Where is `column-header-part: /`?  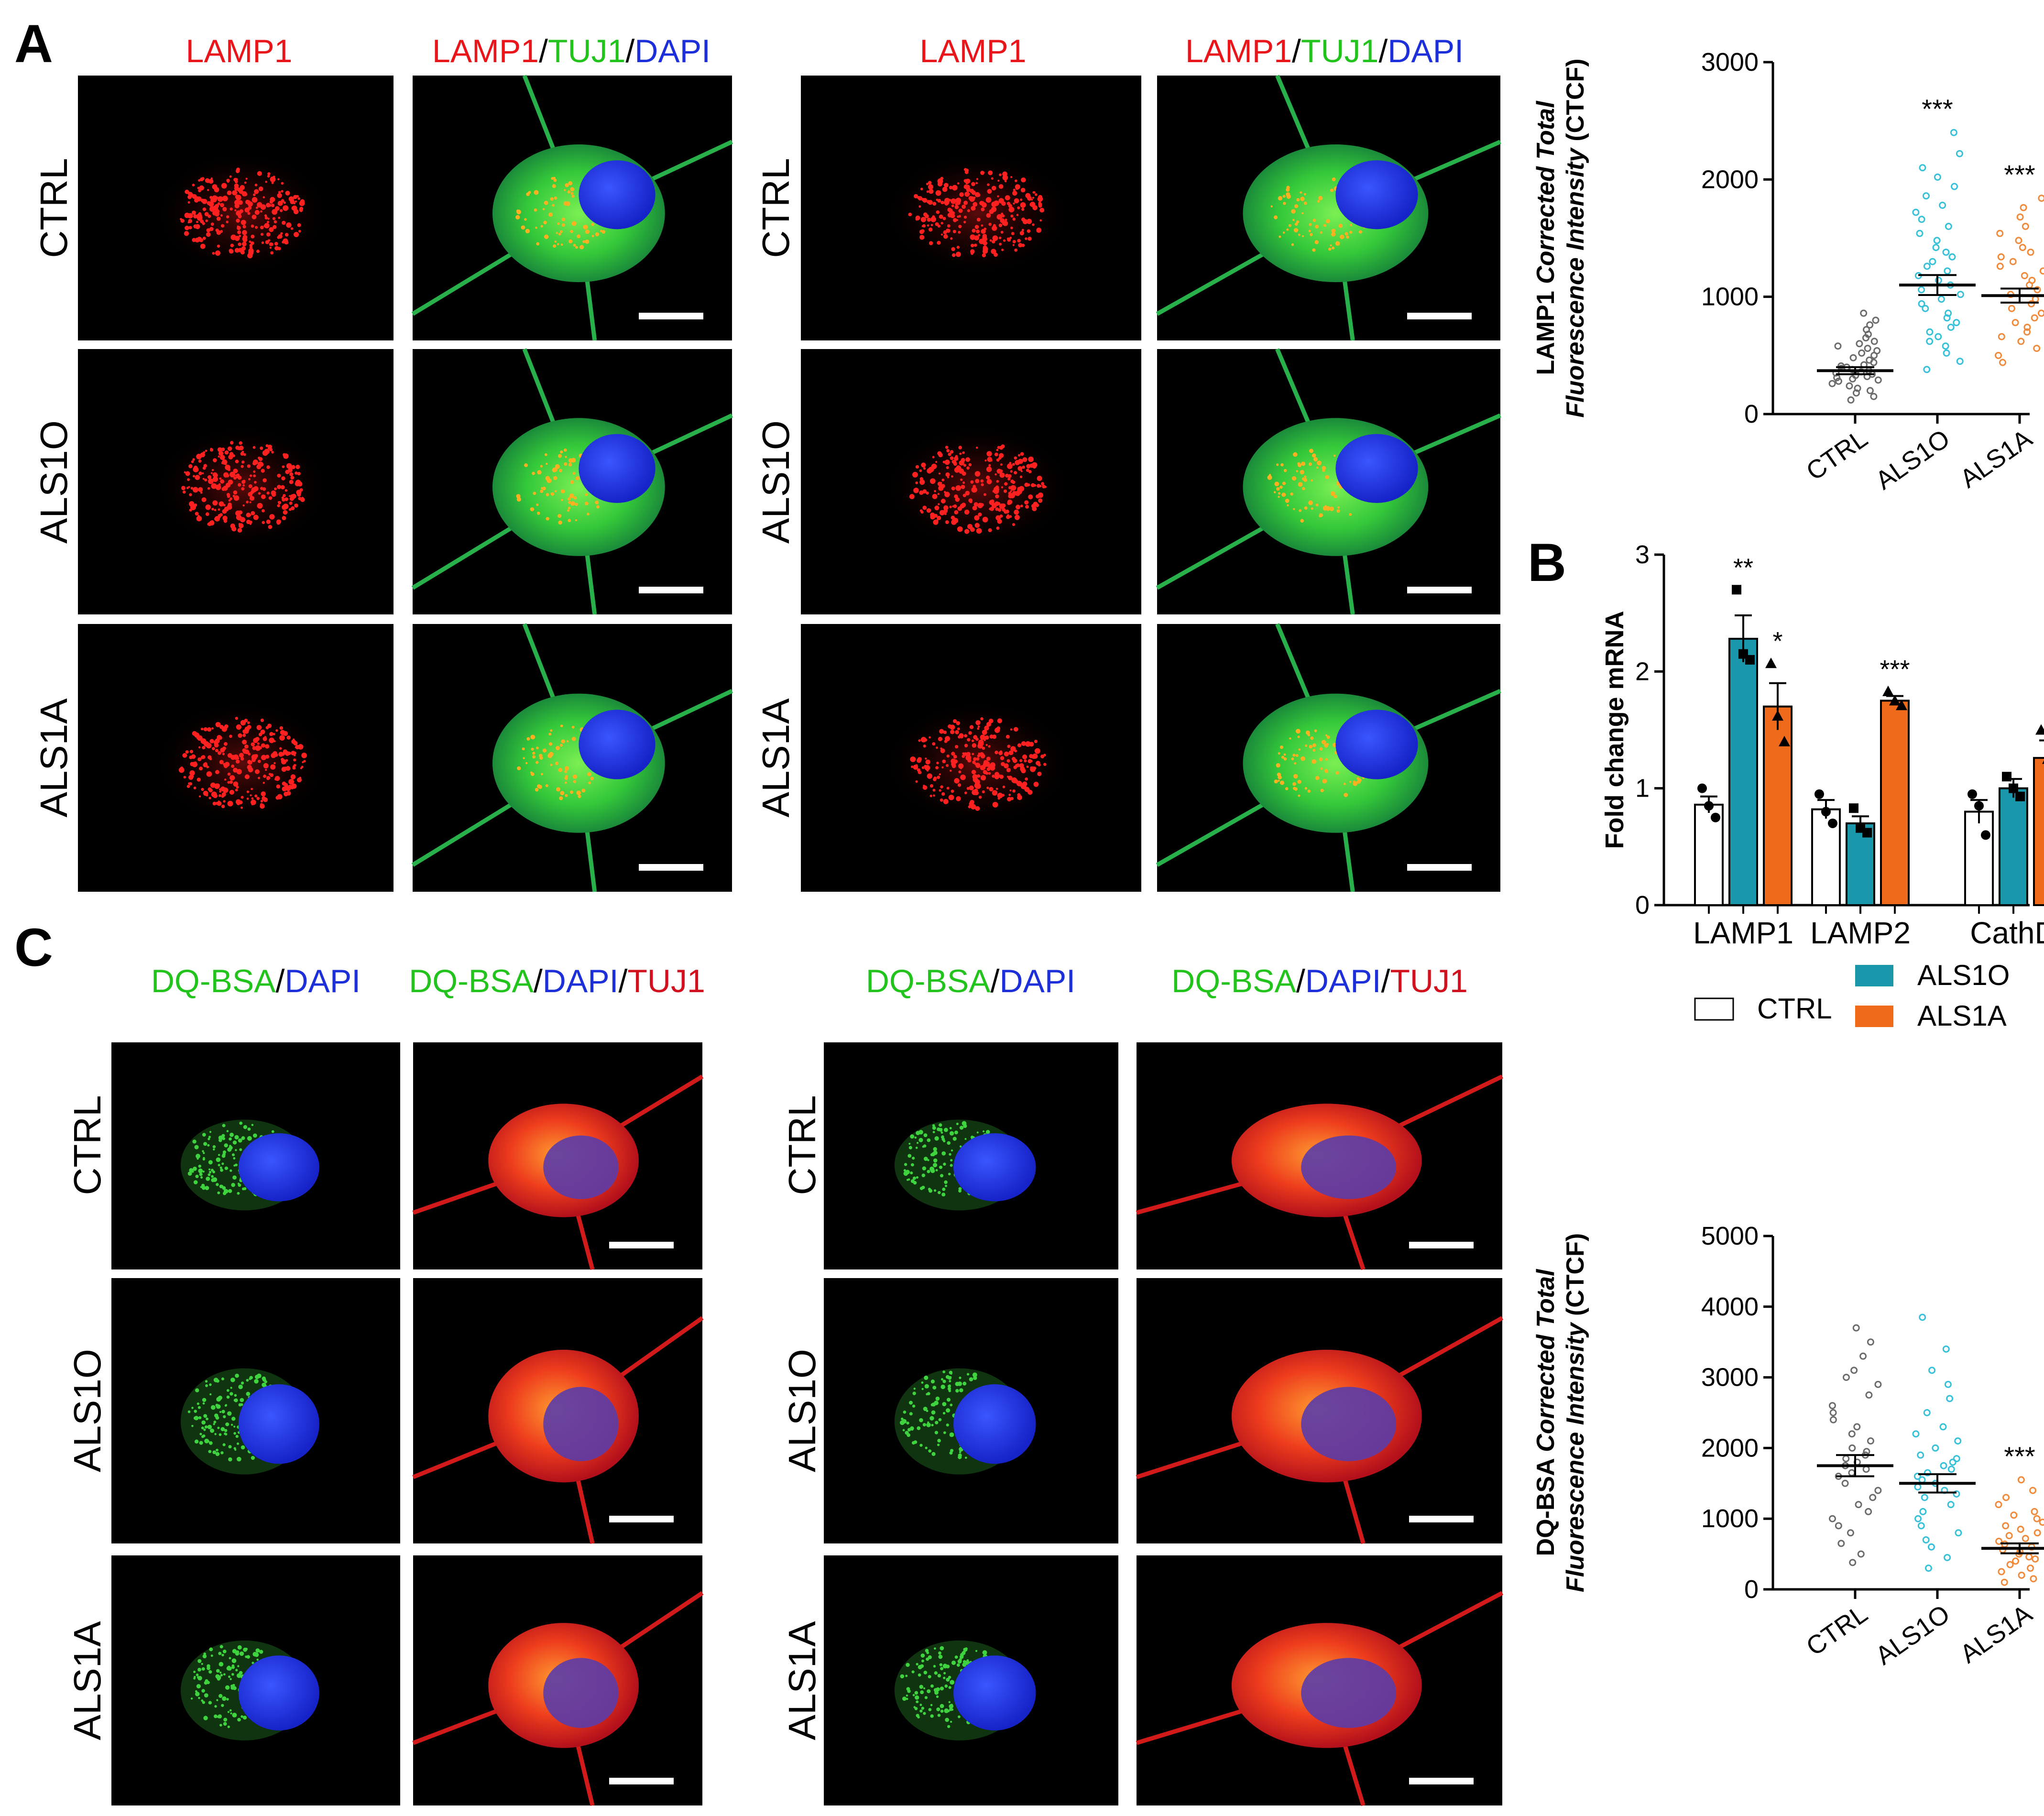
column-header-part: / is located at coordinates (1383, 51).